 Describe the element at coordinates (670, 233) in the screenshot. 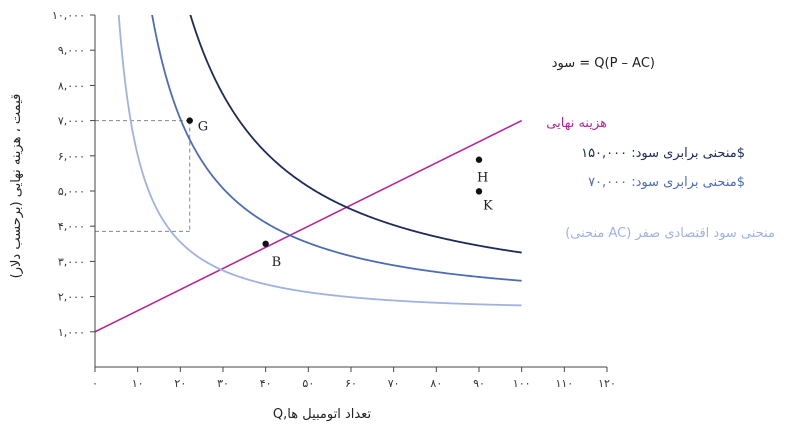

I see `legend-zero-profit-ac: (منحنی AC) منحنی سود اقتصادی صفر` at that location.